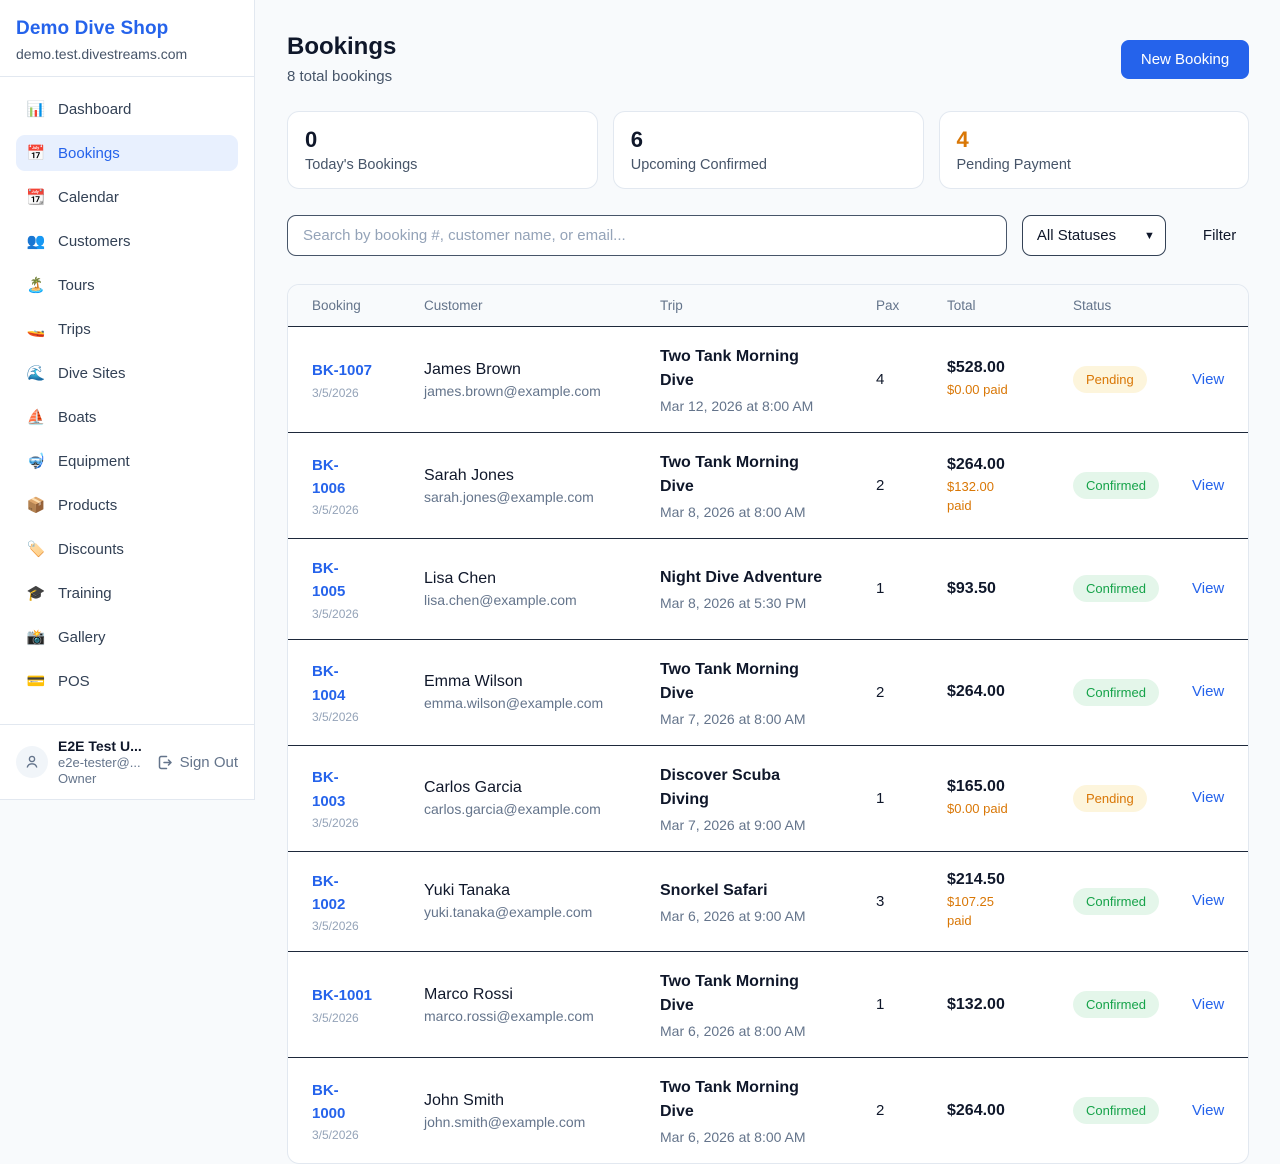  What do you see at coordinates (729, 368) in the screenshot?
I see `trip-name: Two Tank Morning Dive` at bounding box center [729, 368].